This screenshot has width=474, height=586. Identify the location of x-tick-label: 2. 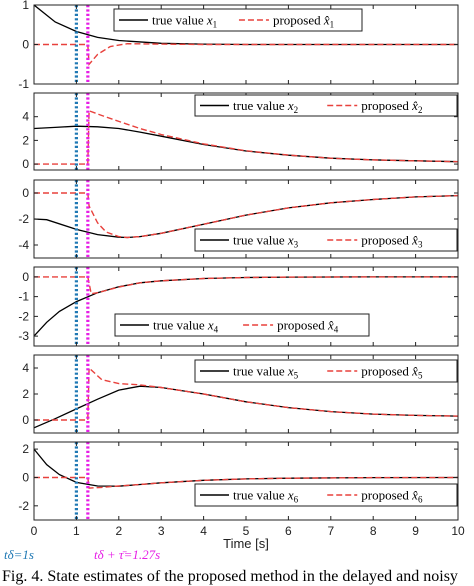
(118, 531).